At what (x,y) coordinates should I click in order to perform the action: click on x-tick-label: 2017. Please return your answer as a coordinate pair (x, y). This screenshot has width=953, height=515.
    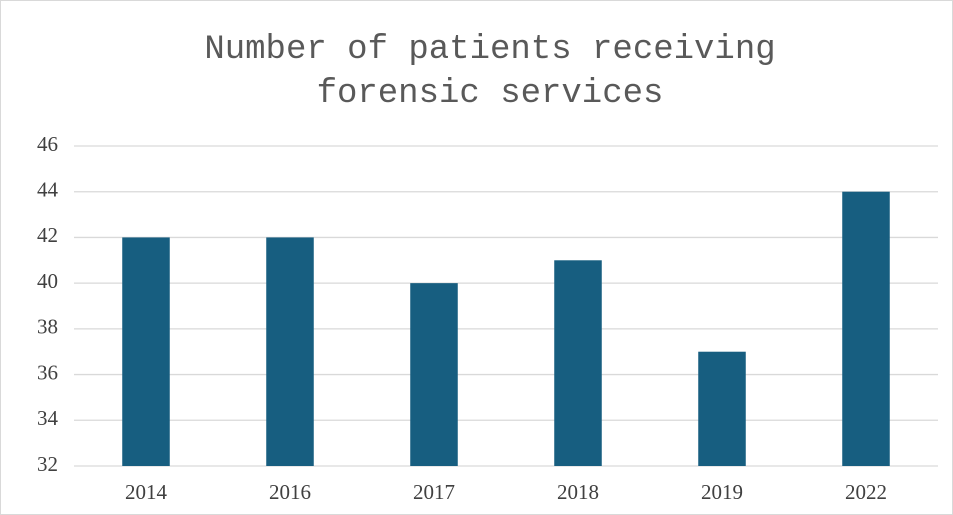
    Looking at the image, I should click on (434, 492).